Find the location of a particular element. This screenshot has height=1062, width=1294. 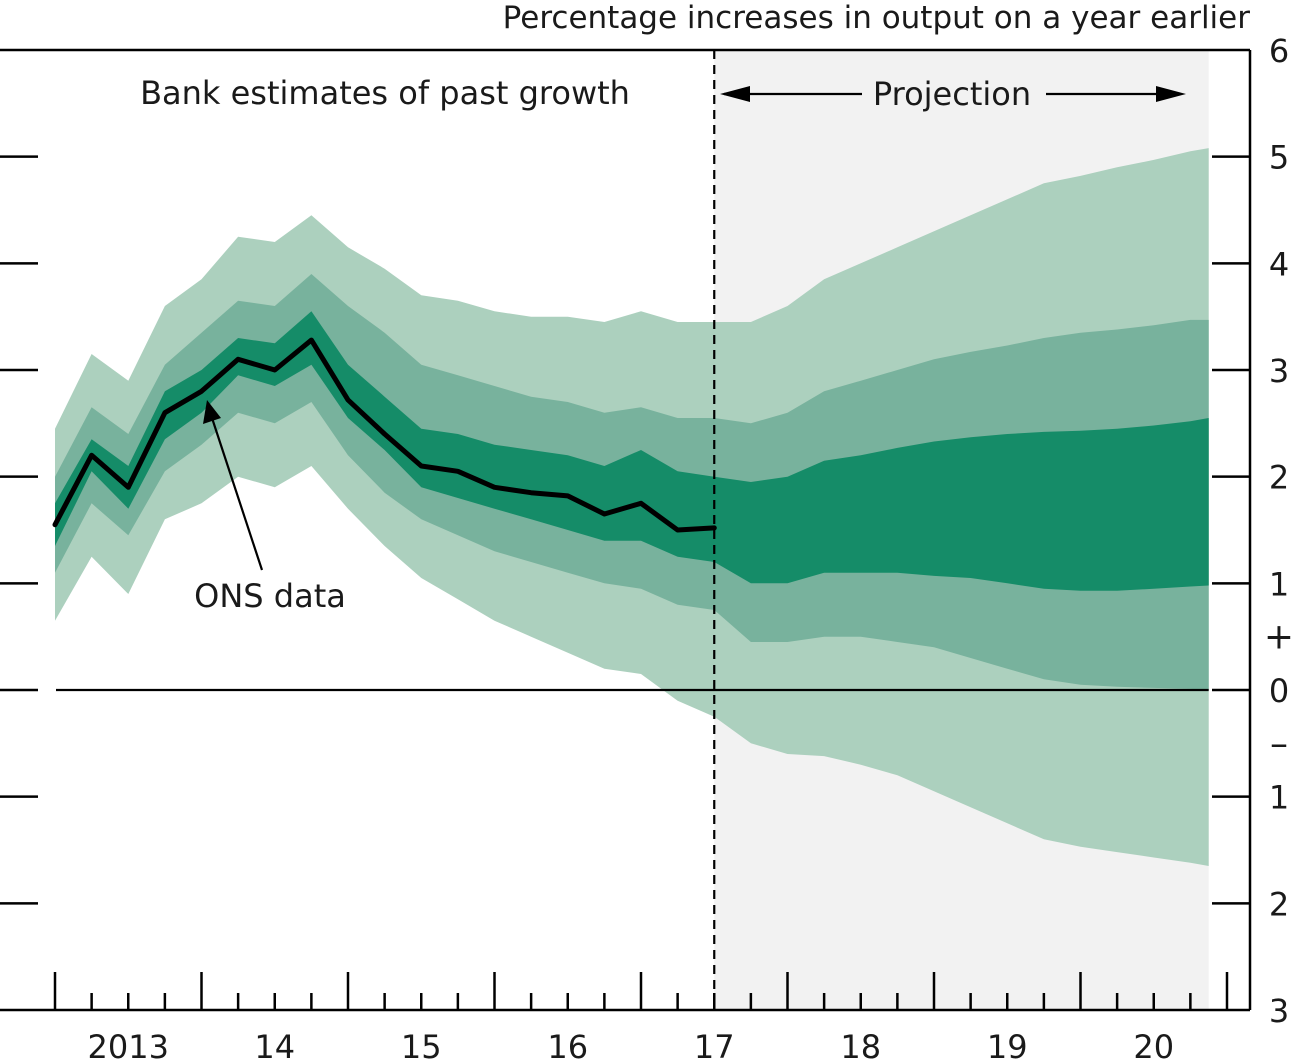

x-tick-label: 2013 is located at coordinates (128, 1045).